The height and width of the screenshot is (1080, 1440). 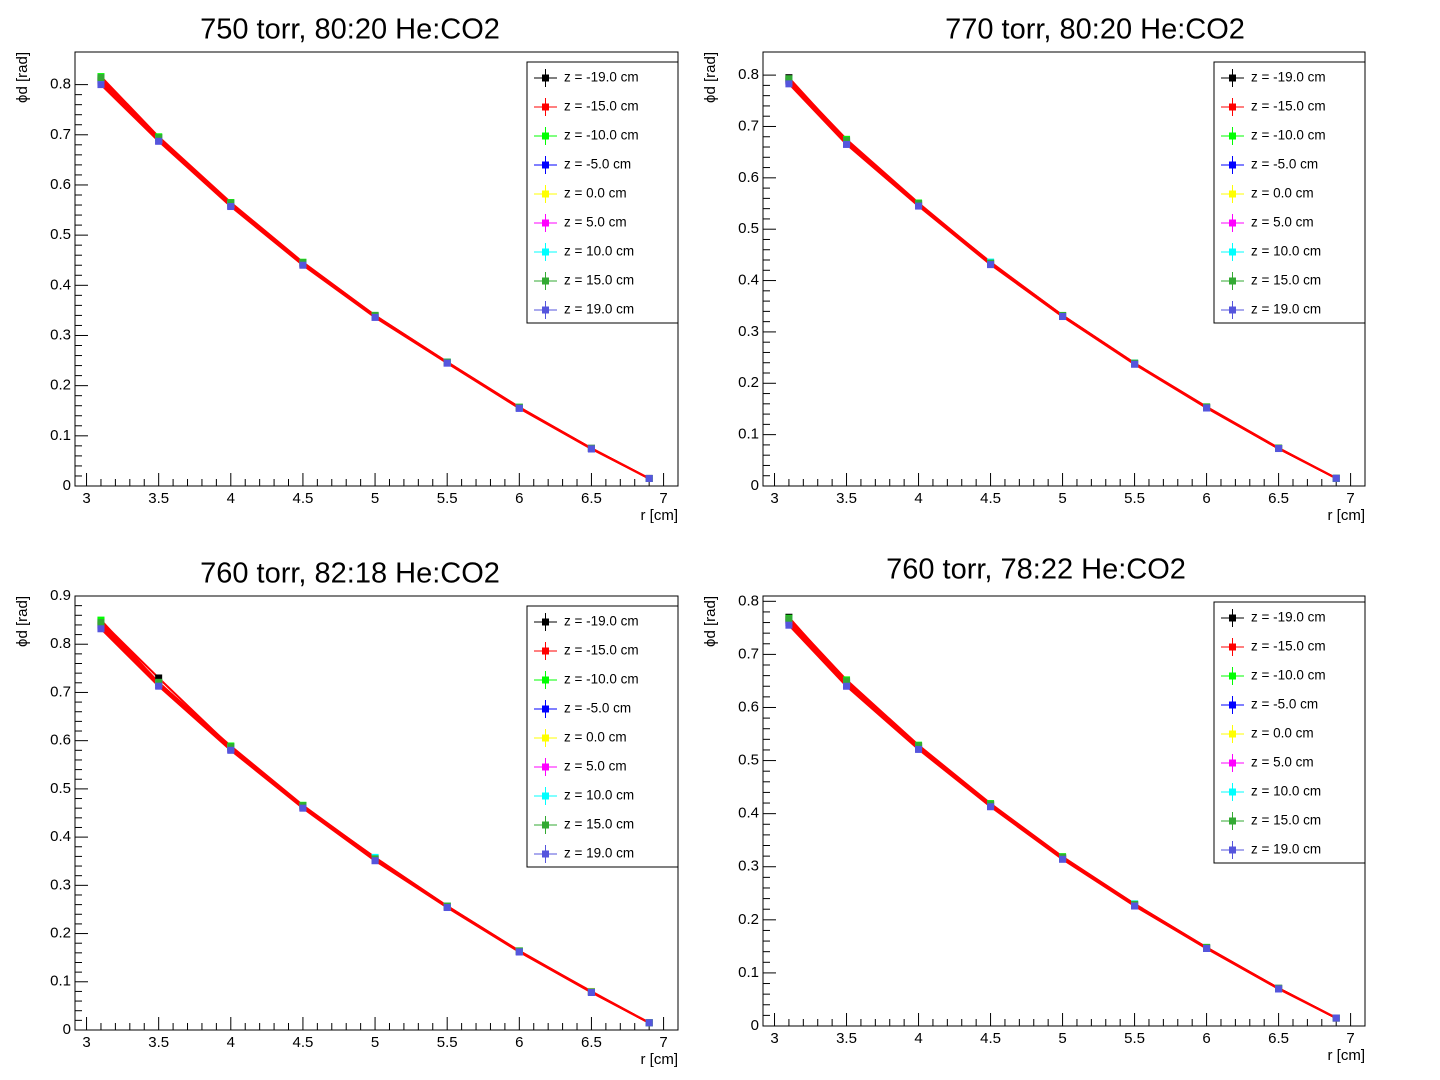 What do you see at coordinates (375, 821) in the screenshot?
I see `plot-area` at bounding box center [375, 821].